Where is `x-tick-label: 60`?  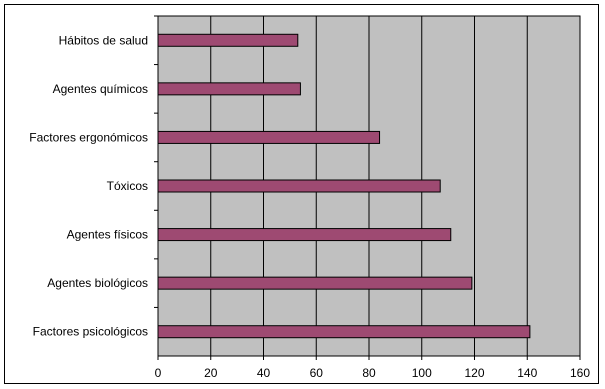 x-tick-label: 60 is located at coordinates (317, 373).